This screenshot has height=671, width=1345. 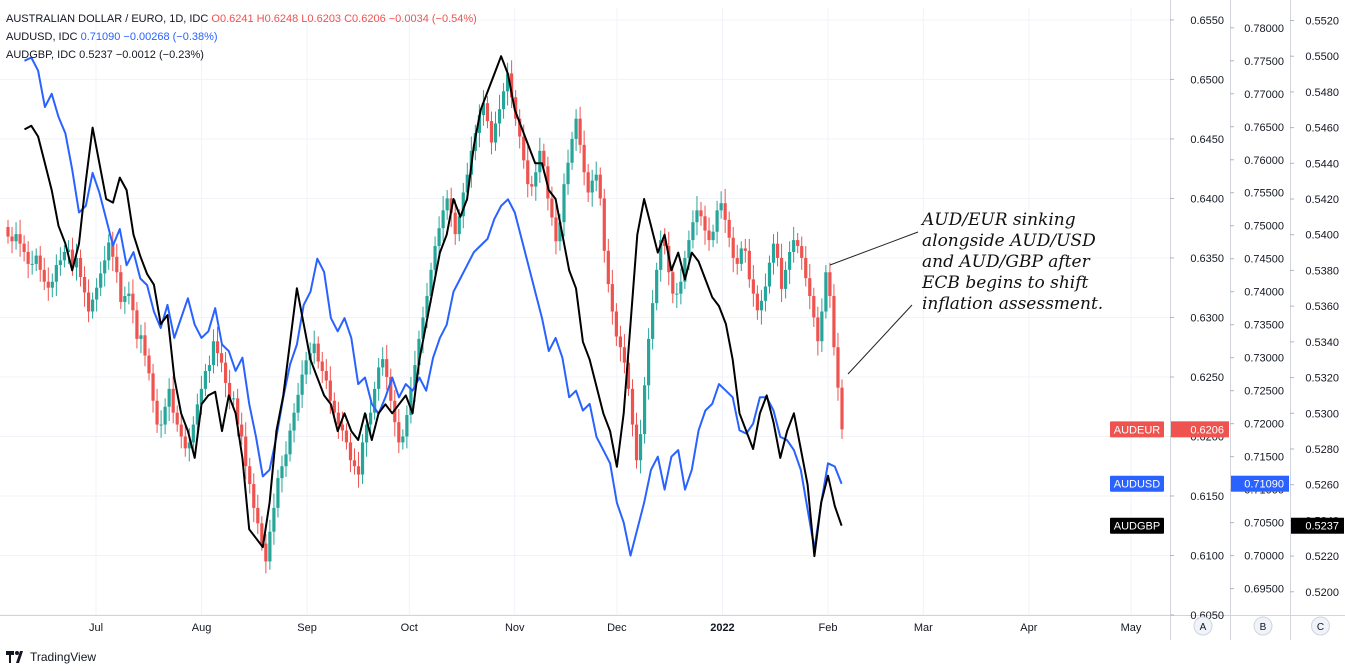 What do you see at coordinates (241, 37) in the screenshot?
I see `legend-audusd: AUDUSD, IDC 0.71090 −0.00268 (−0.38%)` at bounding box center [241, 37].